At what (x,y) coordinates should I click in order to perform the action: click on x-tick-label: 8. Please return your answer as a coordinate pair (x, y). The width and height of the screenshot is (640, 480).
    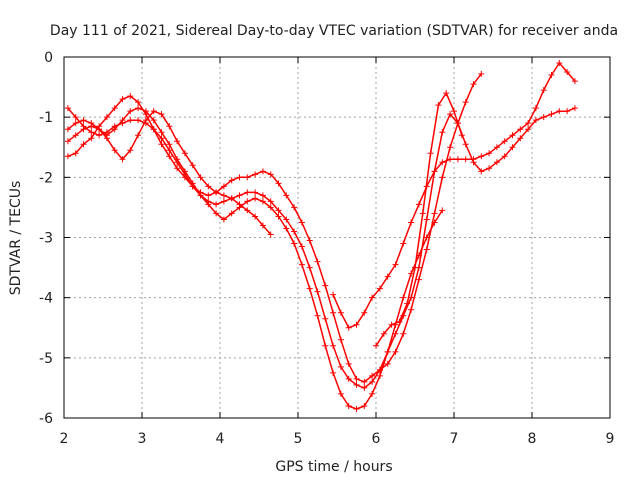
    Looking at the image, I should click on (532, 439).